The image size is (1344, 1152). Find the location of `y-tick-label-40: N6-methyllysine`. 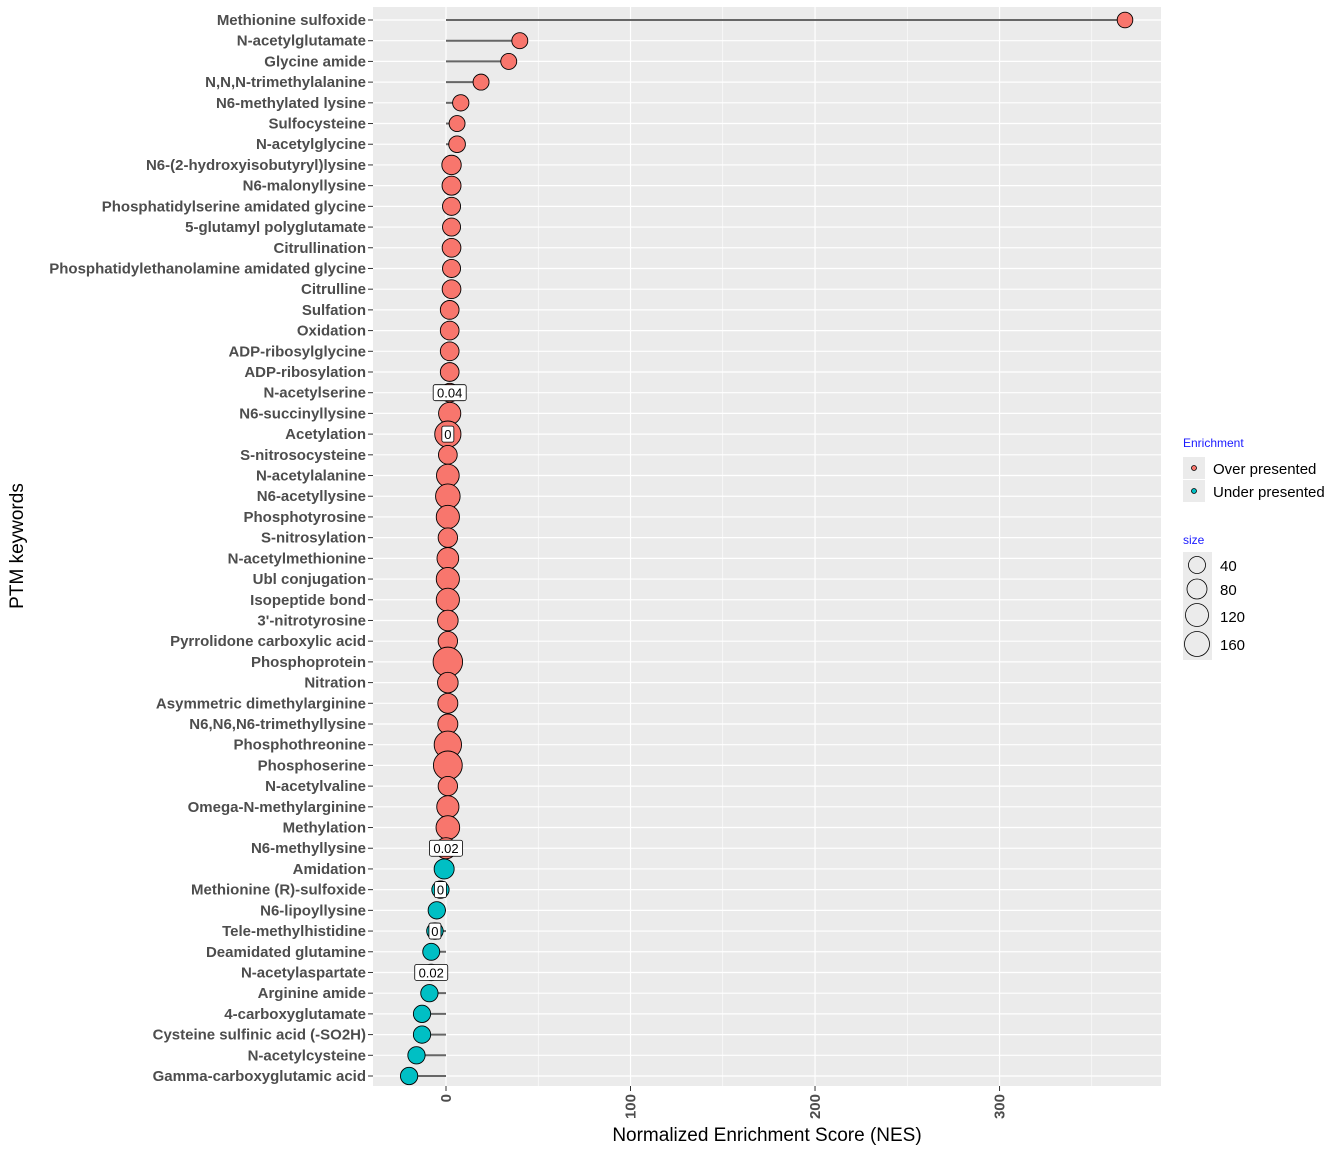

y-tick-label-40: N6-methyllysine is located at coordinates (308, 848).